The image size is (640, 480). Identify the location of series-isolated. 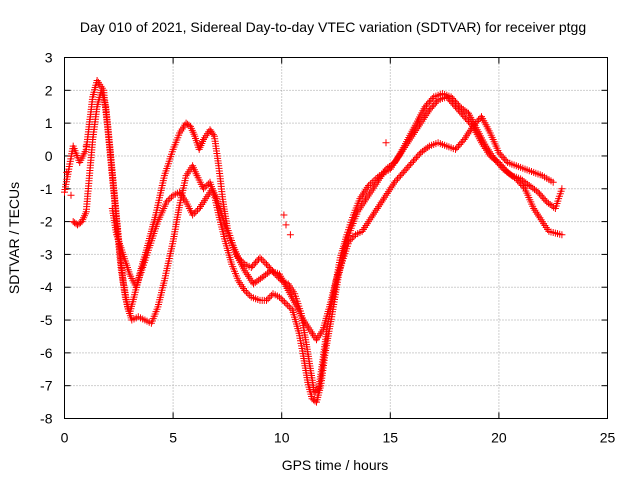
(226, 189).